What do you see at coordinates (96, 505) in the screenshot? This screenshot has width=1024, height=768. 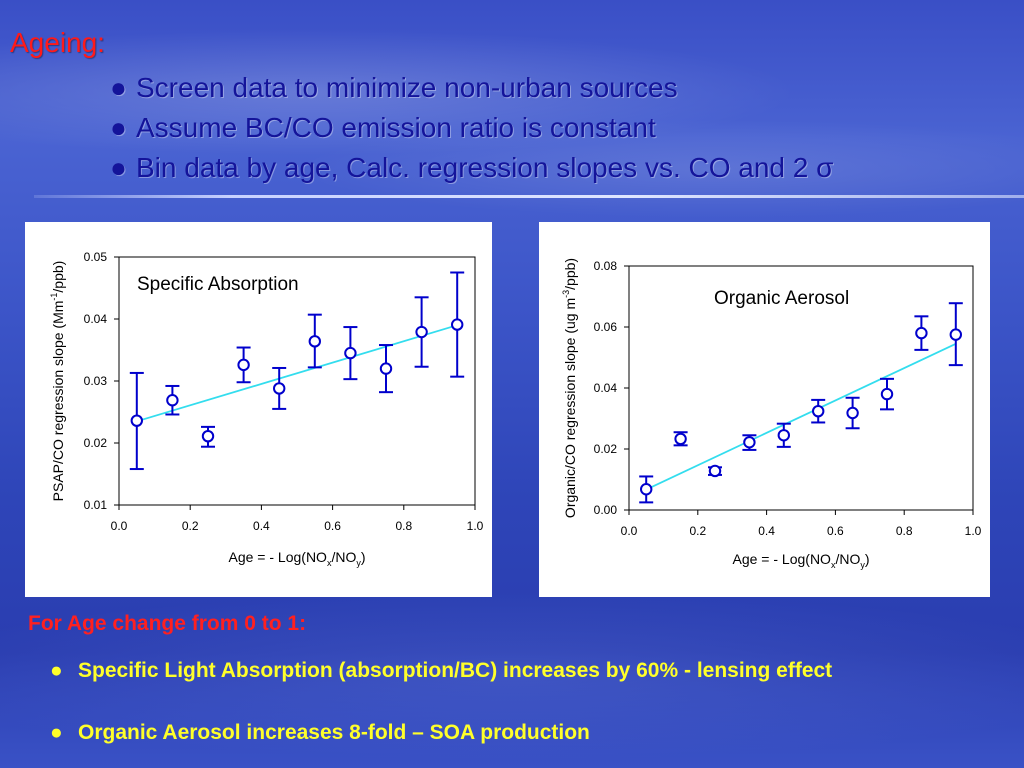 I see `y-tick-label: 0.01` at bounding box center [96, 505].